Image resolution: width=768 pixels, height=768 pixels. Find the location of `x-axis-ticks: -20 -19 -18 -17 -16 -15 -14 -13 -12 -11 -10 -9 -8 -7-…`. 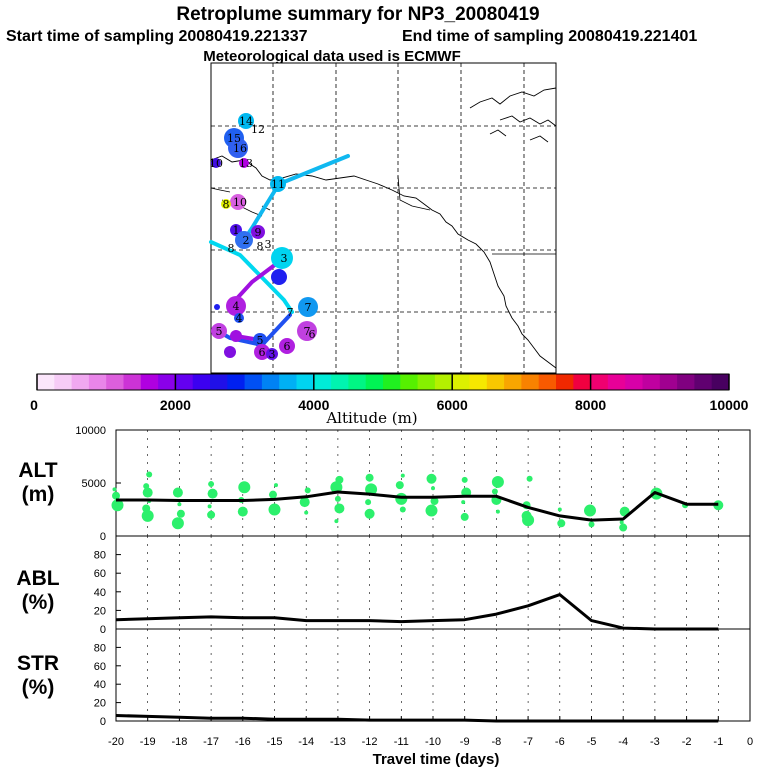

x-axis-ticks: -20 -19 -18 -17 -16 -15 -14 -13 -12 -11 -10 -9 -8 -7-… is located at coordinates (430, 732).